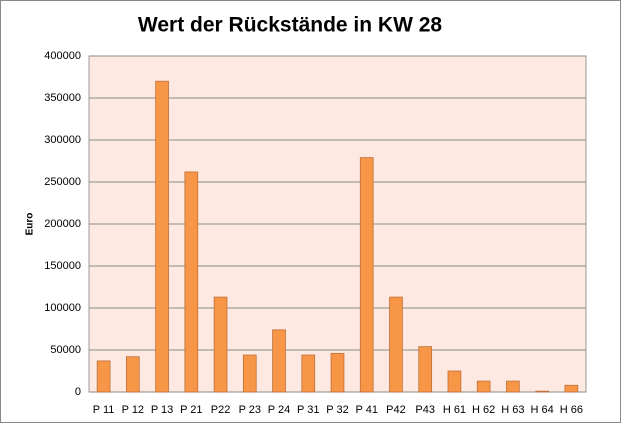 Image resolution: width=626 pixels, height=426 pixels. Describe the element at coordinates (221, 410) in the screenshot. I see `x-tick-label: P22` at that location.